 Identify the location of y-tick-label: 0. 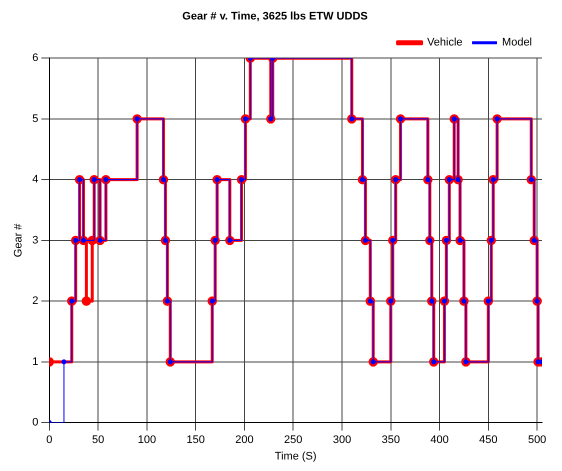
(35, 422).